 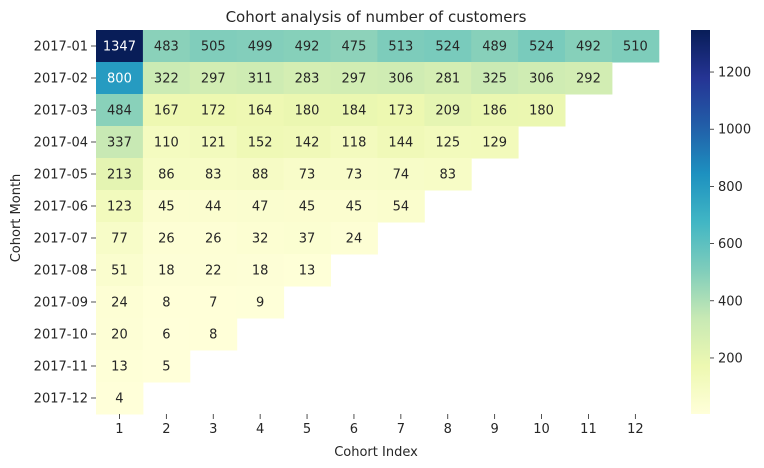 I want to click on cell-value-label: 73, so click(x=307, y=175).